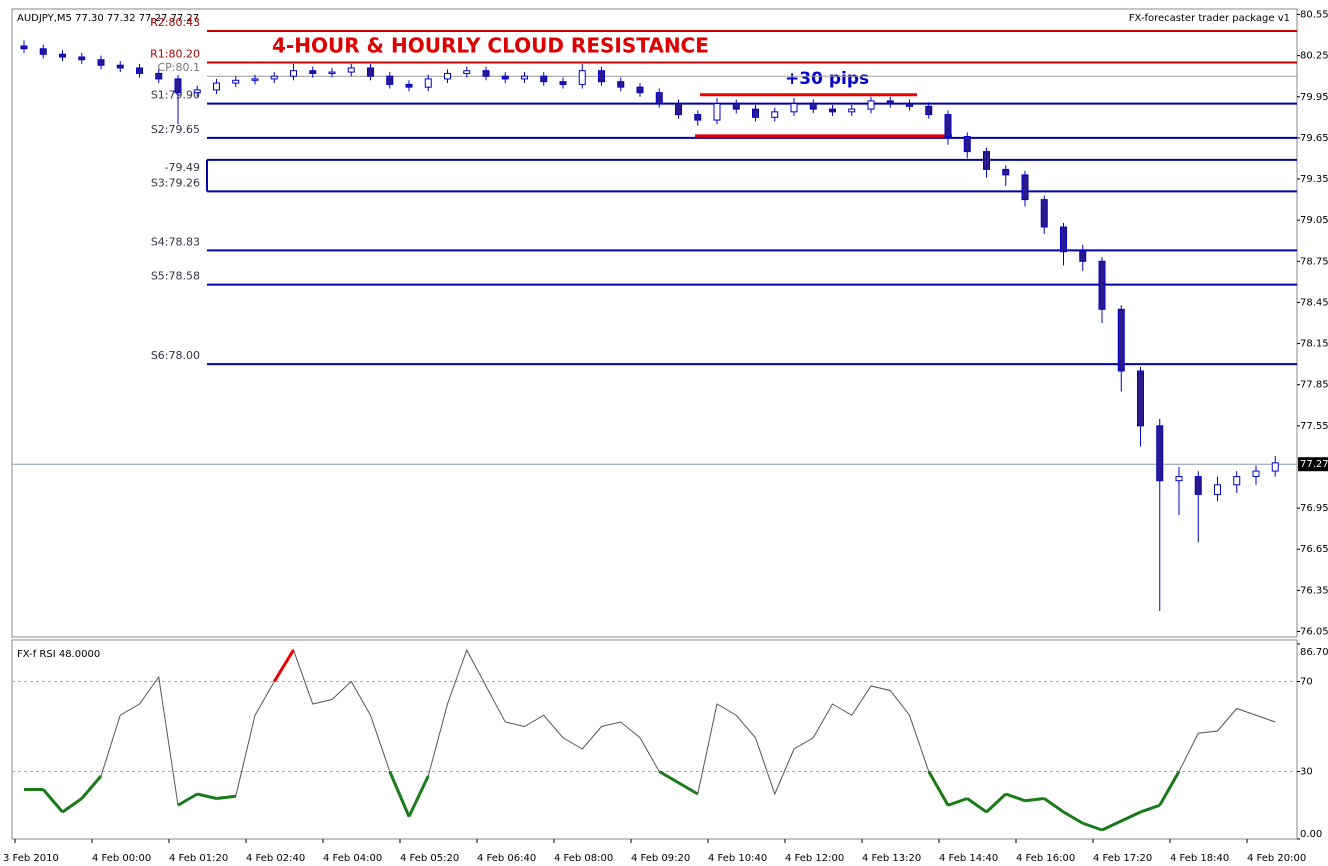  What do you see at coordinates (1314, 344) in the screenshot?
I see `y-tick-label: 78.15` at bounding box center [1314, 344].